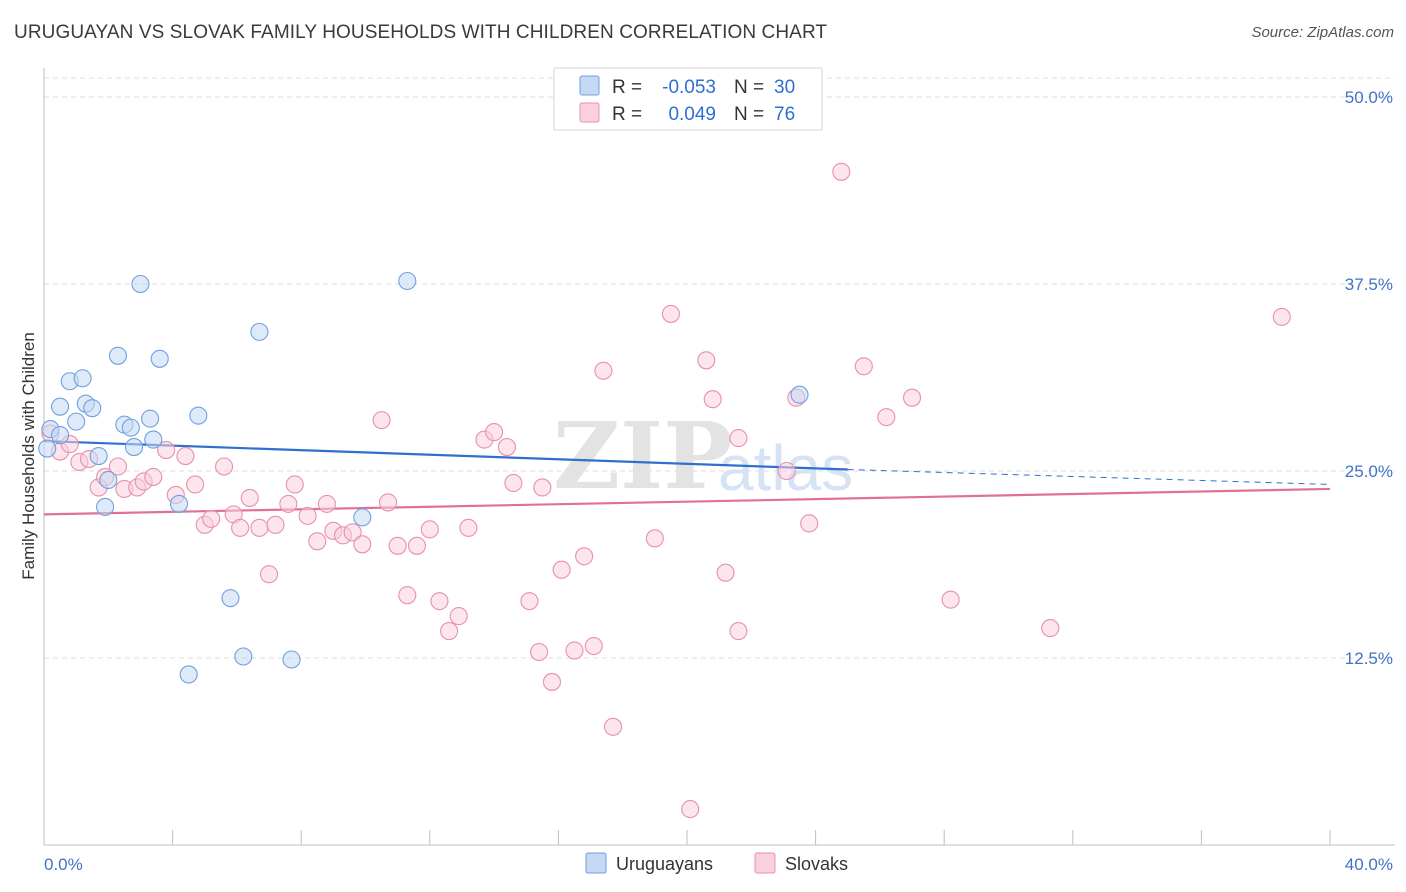 Image resolution: width=1406 pixels, height=892 pixels. What do you see at coordinates (596, 863) in the screenshot?
I see `bottom-legend-swatch-uruguayans` at bounding box center [596, 863].